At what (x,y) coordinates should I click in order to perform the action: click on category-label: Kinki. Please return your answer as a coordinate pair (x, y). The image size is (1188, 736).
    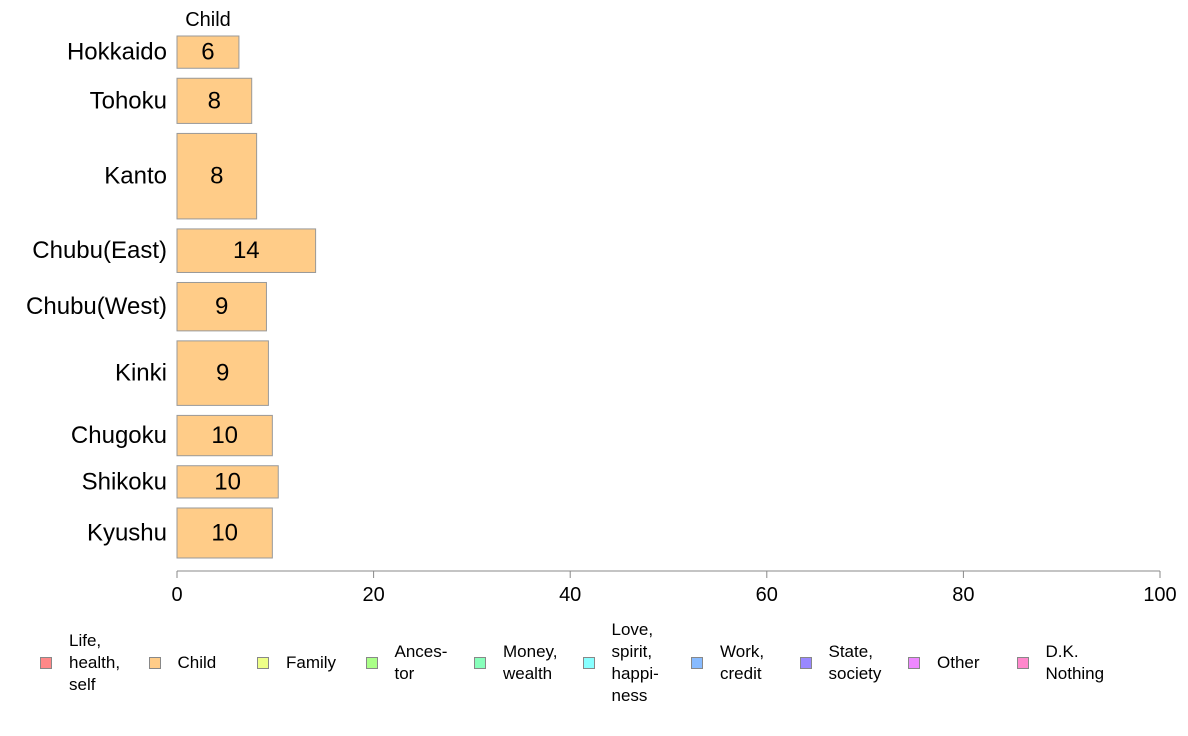
    Looking at the image, I should click on (141, 373).